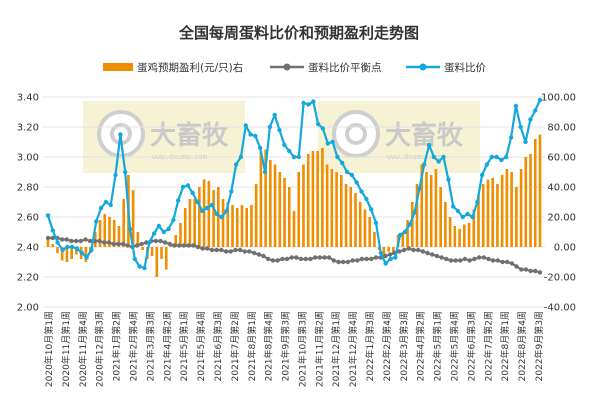  I want to click on watermark-right-logo-inner-icon, so click(356, 134).